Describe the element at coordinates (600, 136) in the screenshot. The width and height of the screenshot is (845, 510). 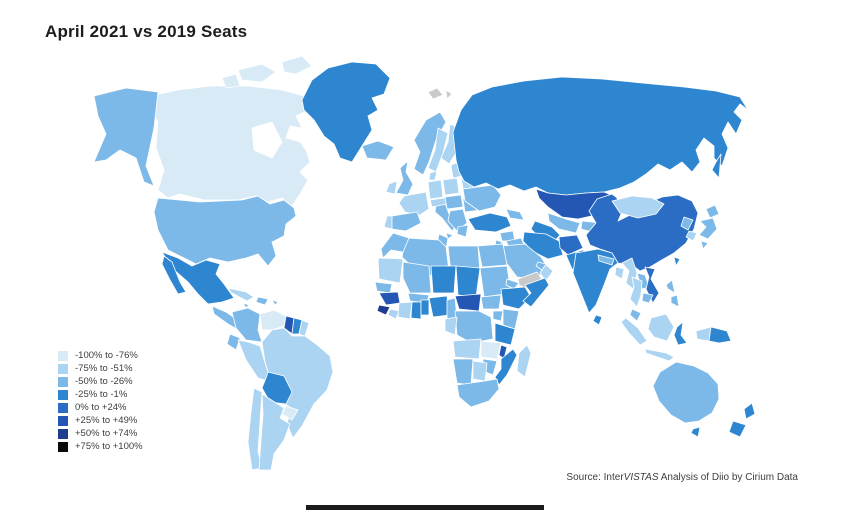
I see `country-russia` at that location.